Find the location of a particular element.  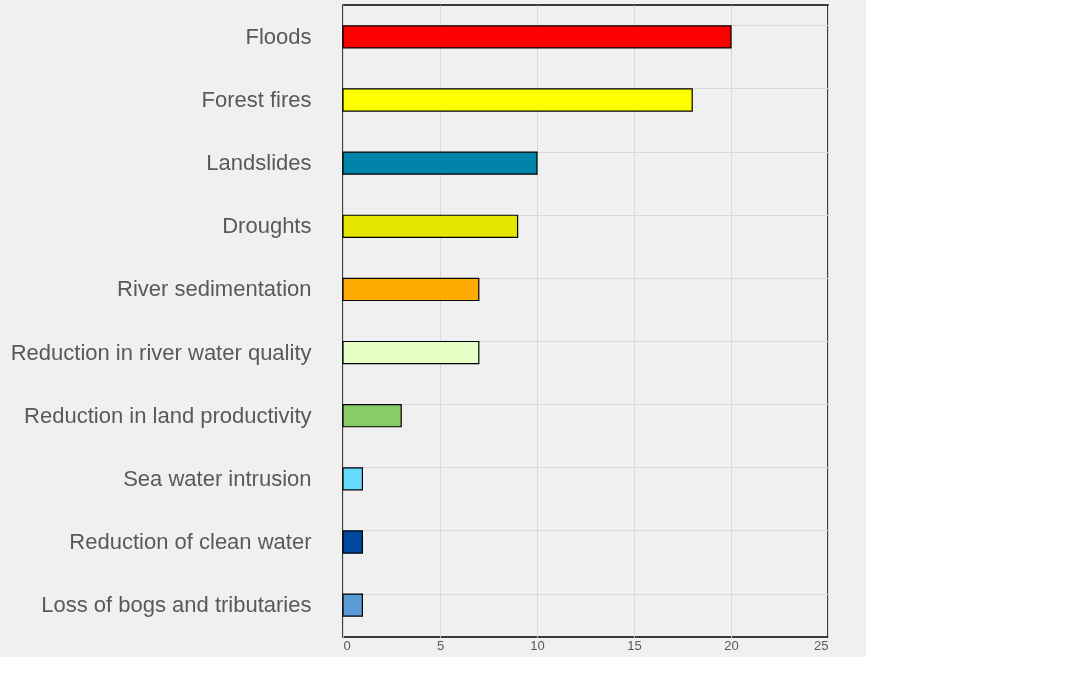

y-tick-label: Forest fires is located at coordinates (256, 100).